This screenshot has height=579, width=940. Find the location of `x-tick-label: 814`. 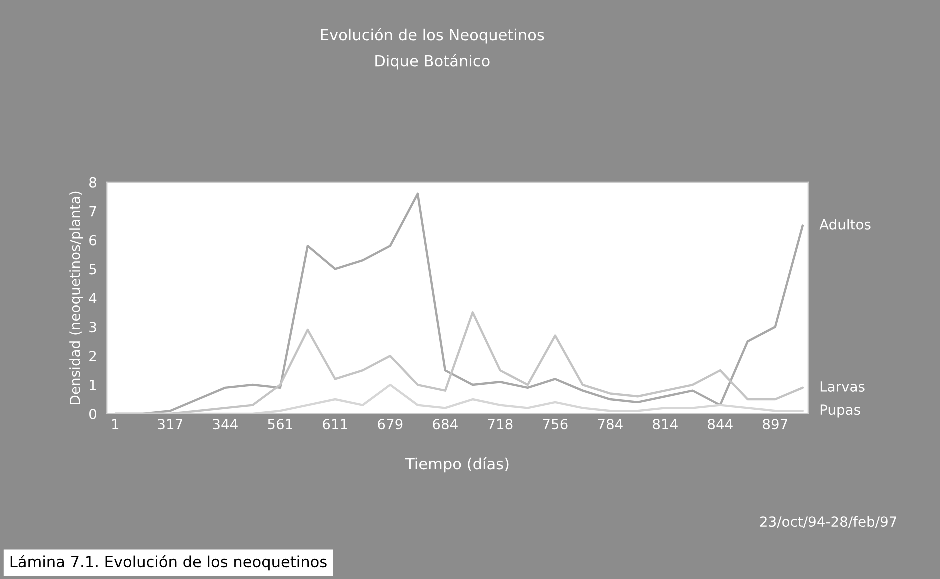

x-tick-label: 814 is located at coordinates (665, 424).